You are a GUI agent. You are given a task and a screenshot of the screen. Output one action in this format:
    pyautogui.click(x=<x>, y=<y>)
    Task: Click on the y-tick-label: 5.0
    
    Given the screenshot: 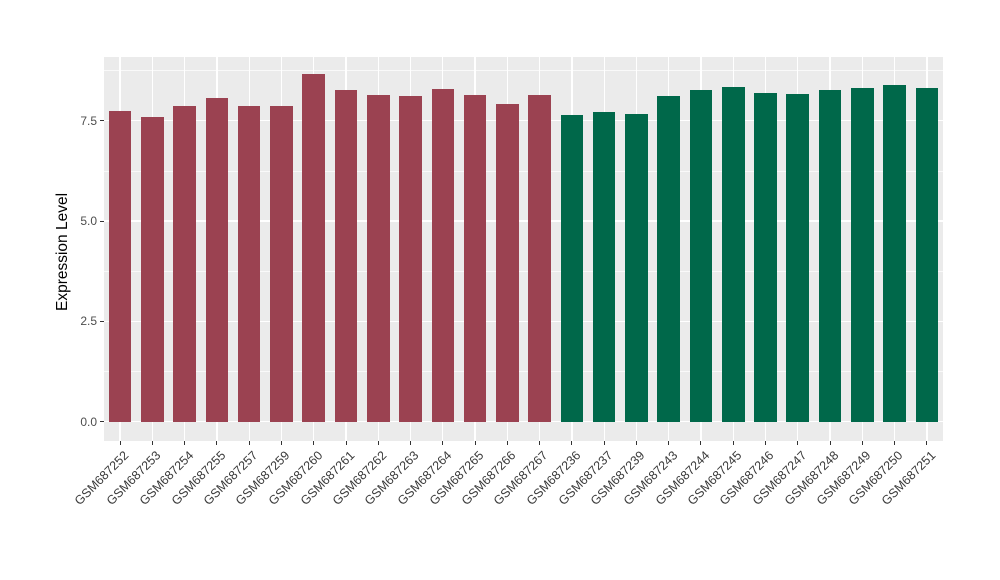 What is the action you would take?
    pyautogui.click(x=88, y=221)
    